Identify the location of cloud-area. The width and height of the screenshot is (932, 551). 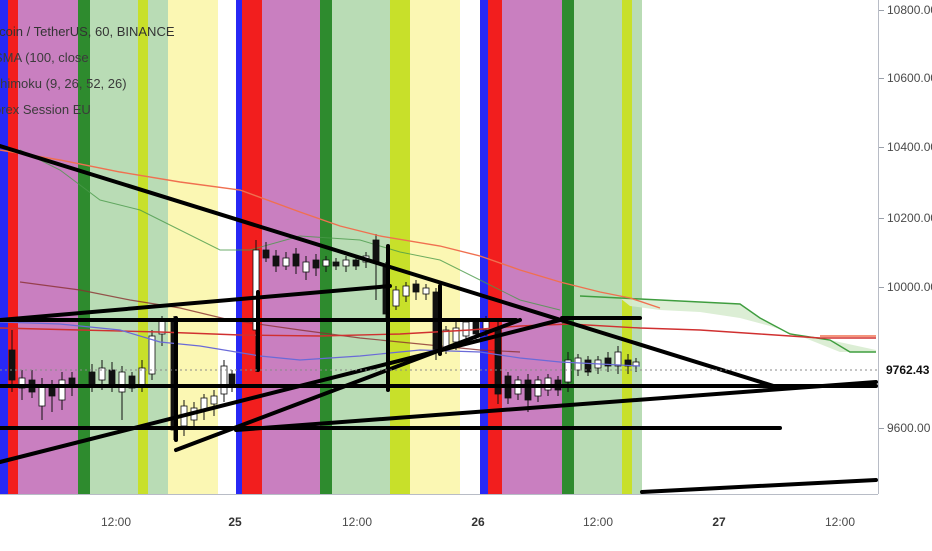
(748, 325).